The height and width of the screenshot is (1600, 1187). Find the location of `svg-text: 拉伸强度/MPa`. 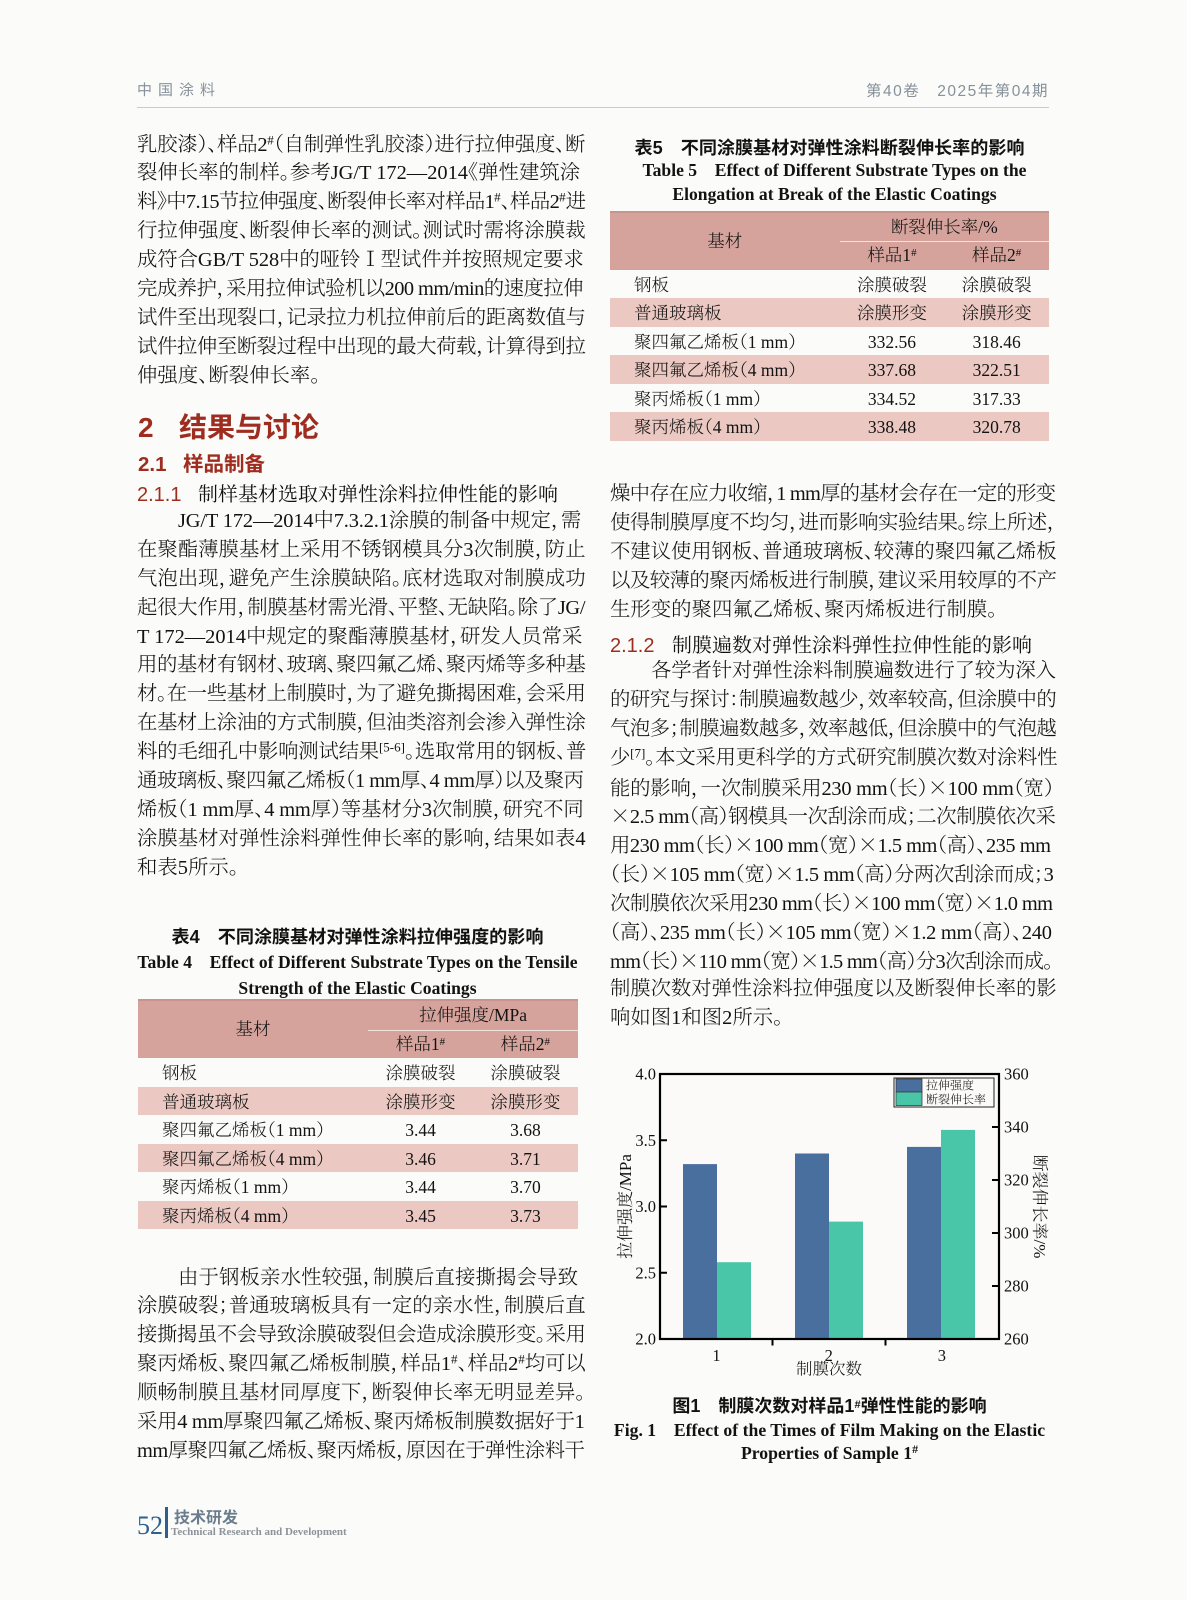

svg-text: 拉伸强度/MPa is located at coordinates (623, 1206).